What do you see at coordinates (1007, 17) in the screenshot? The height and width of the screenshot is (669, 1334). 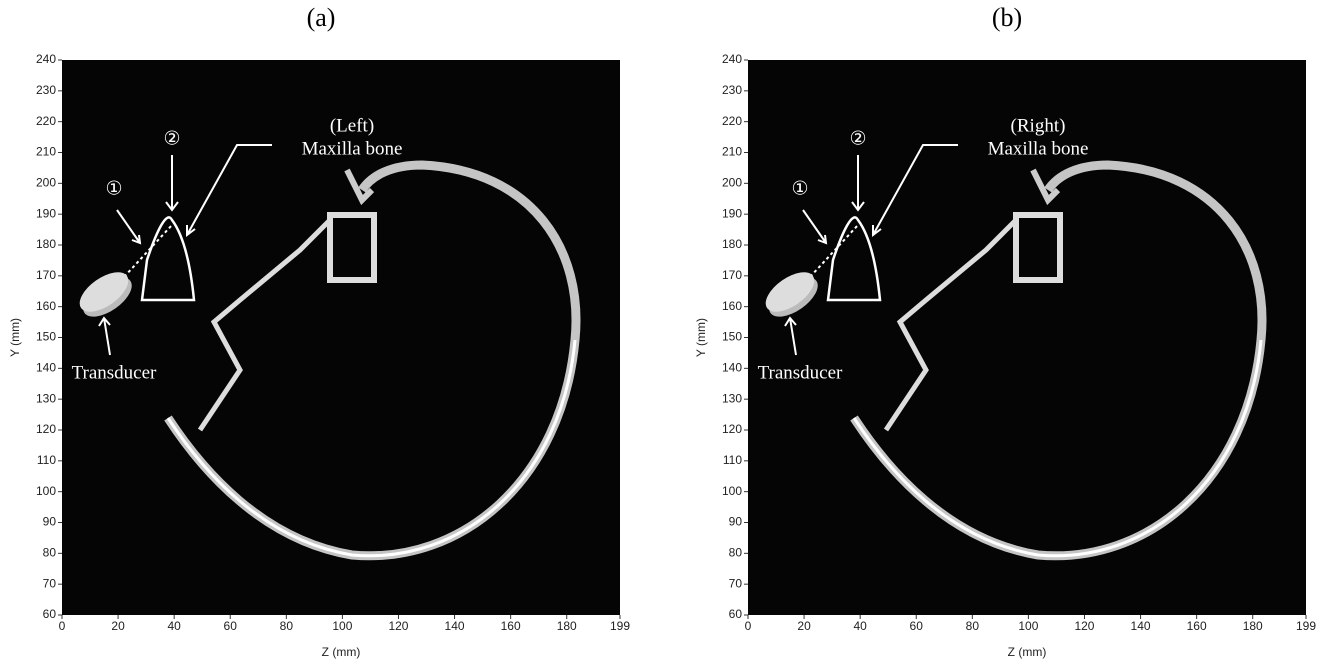 I see `panel-title: (b)` at bounding box center [1007, 17].